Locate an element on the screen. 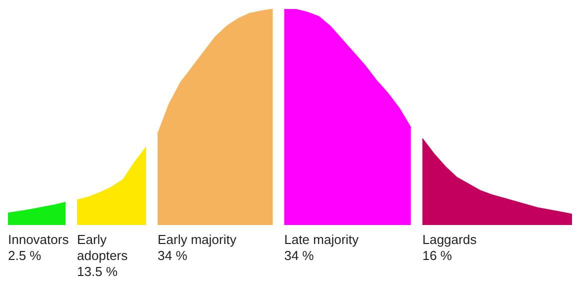 Image resolution: width=580 pixels, height=283 pixels. series-label: Laggards is located at coordinates (450, 240).